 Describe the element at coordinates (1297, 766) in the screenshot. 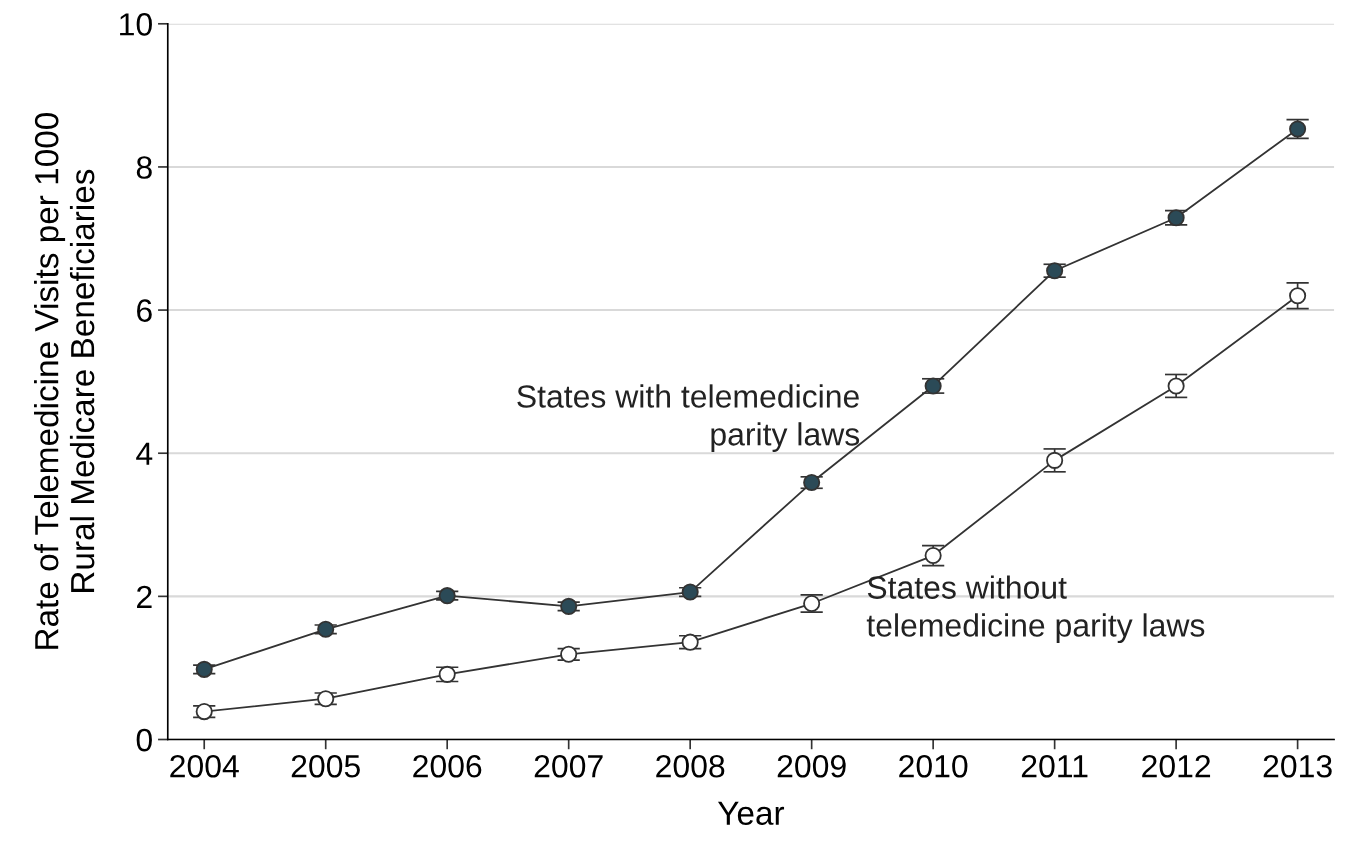

I see `x-tick-label: 2013` at that location.